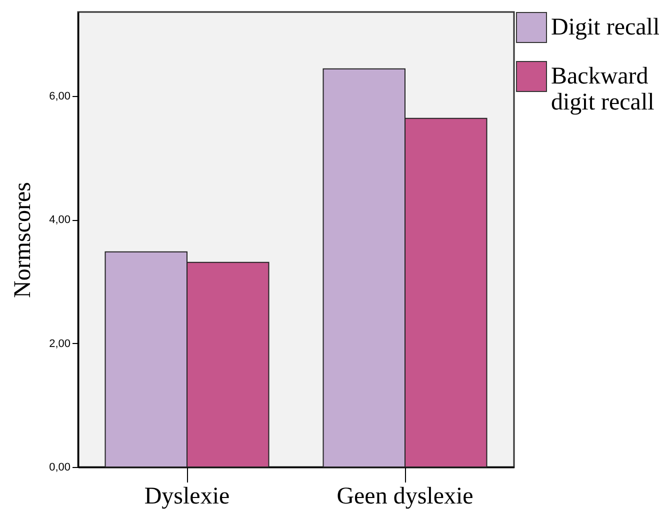  I want to click on x-tick-label: Geen dyslexie, so click(405, 497).